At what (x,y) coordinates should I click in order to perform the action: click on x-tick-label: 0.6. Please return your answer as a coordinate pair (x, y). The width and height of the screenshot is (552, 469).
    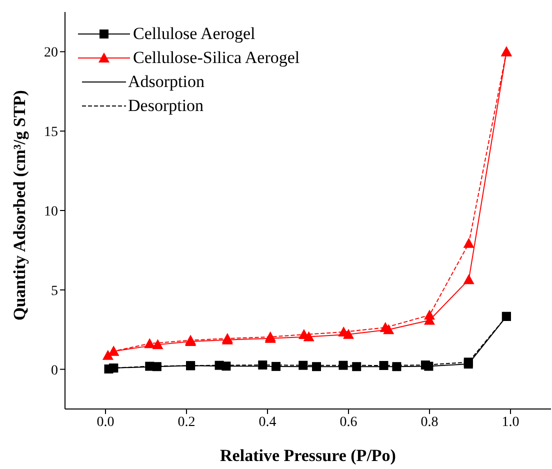
    Looking at the image, I should click on (349, 422).